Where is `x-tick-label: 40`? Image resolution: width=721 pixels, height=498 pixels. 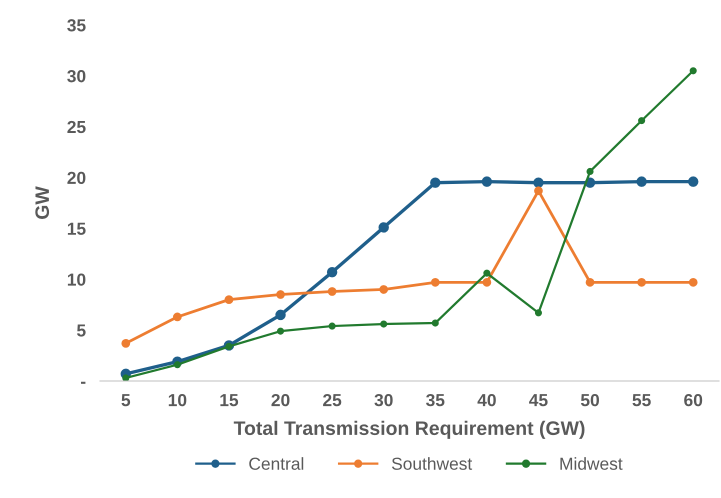 x-tick-label: 40 is located at coordinates (486, 400).